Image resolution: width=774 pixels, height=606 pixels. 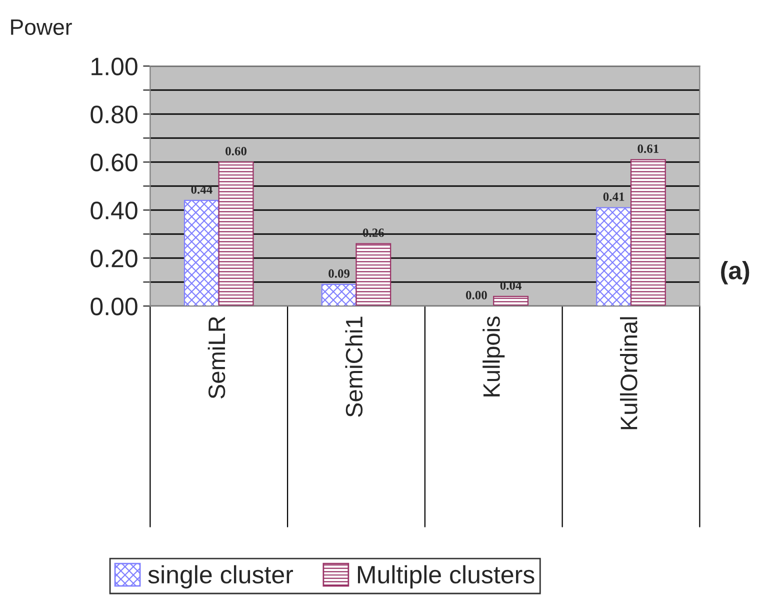 What do you see at coordinates (648, 148) in the screenshot?
I see `data-label: 0.61` at bounding box center [648, 148].